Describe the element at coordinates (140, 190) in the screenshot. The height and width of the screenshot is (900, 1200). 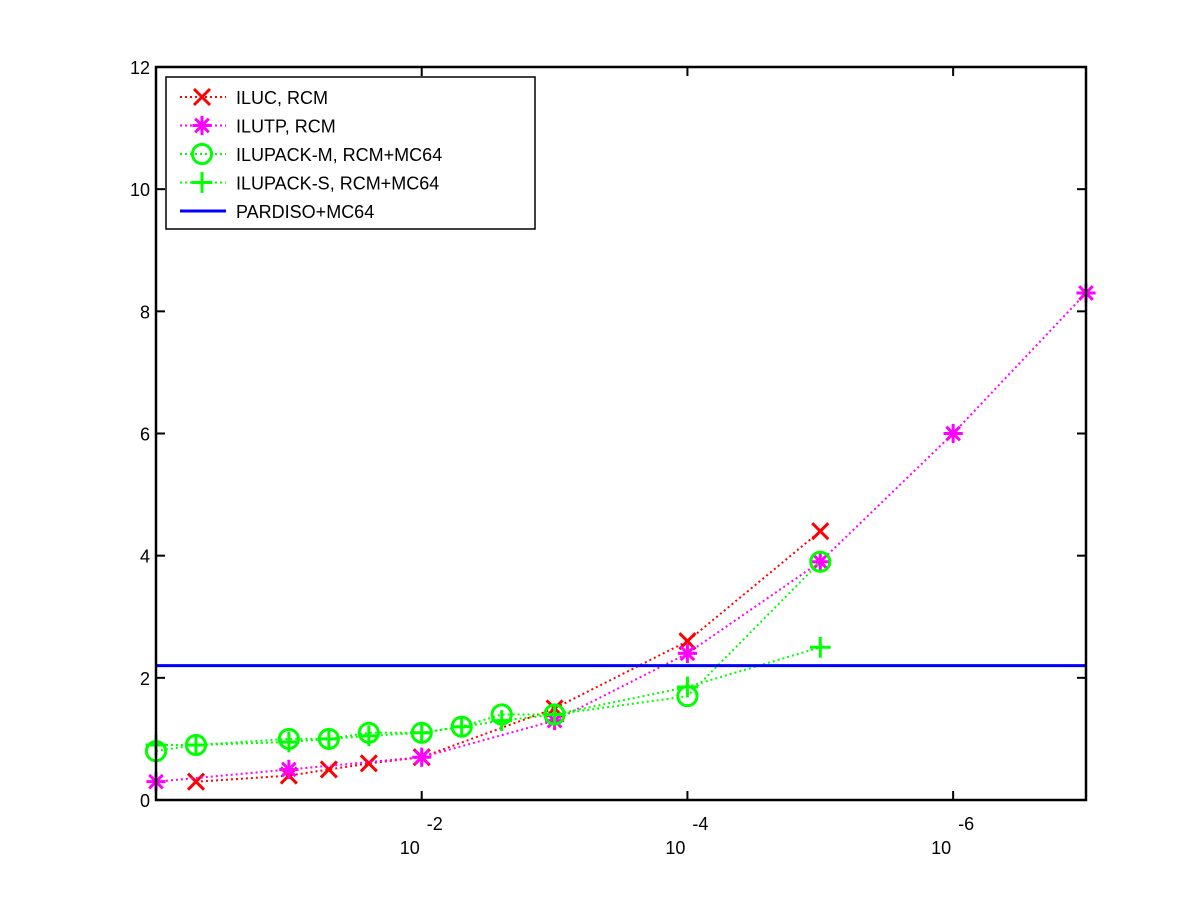
I see `y-tick-label: 10` at that location.